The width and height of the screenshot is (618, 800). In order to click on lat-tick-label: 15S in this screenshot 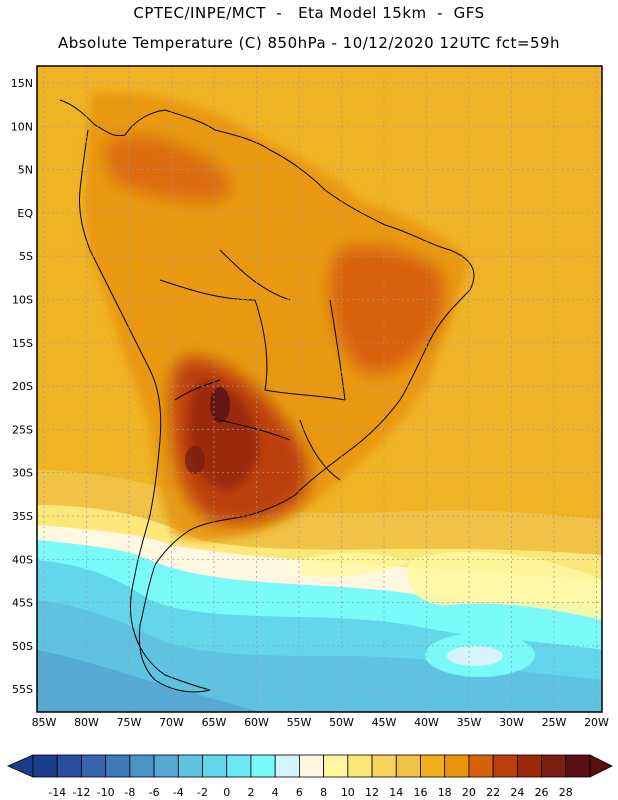, I will do `click(22, 343)`.